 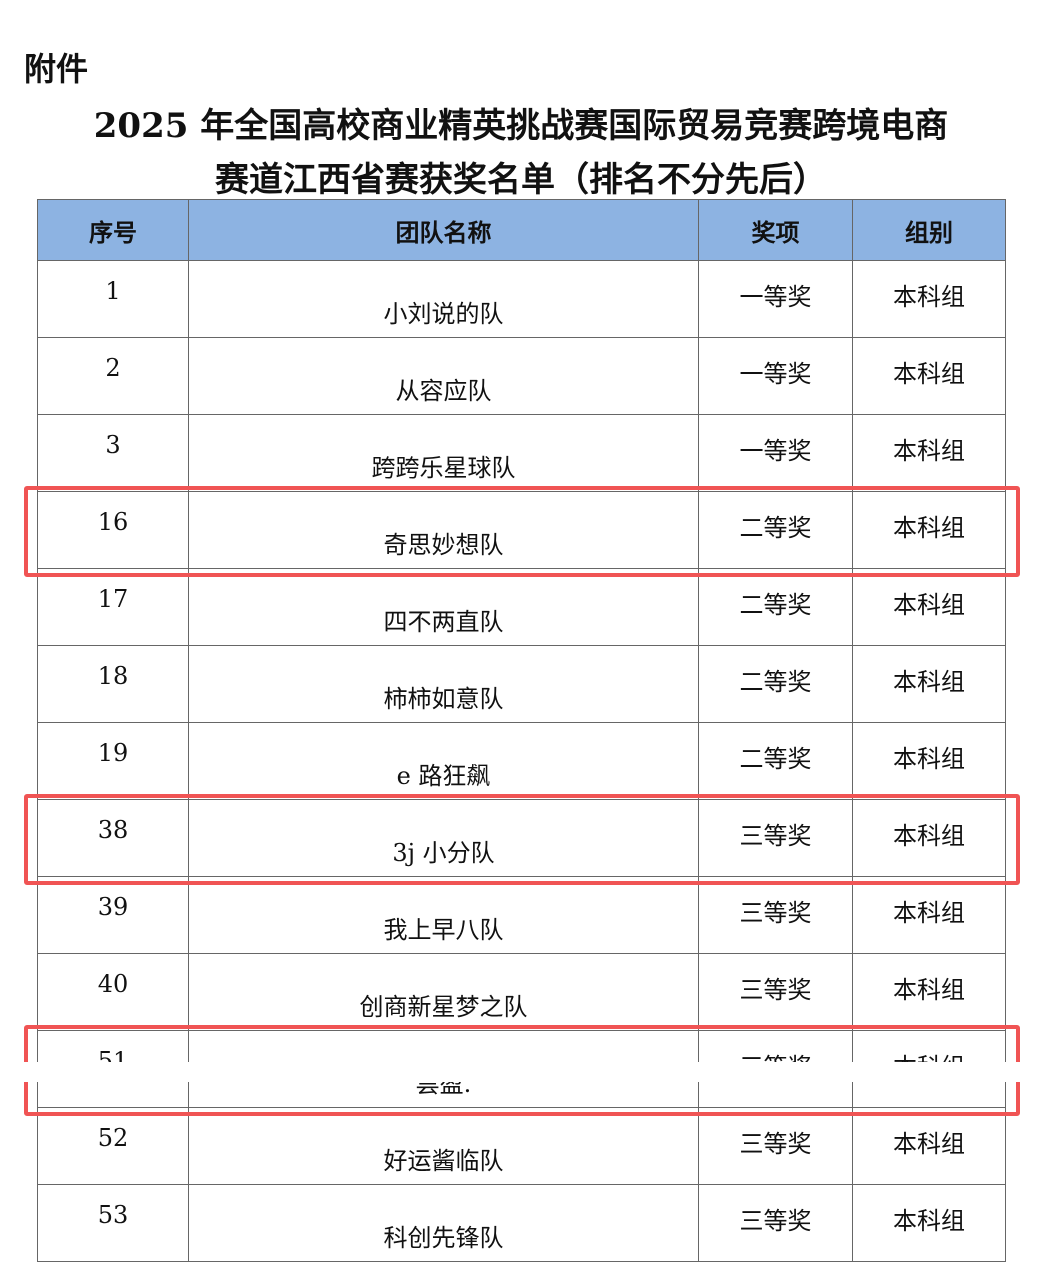 I want to click on document-title-line-2: 赛道江西省赛获奖名单（排名不分先后）, so click(x=521, y=180).